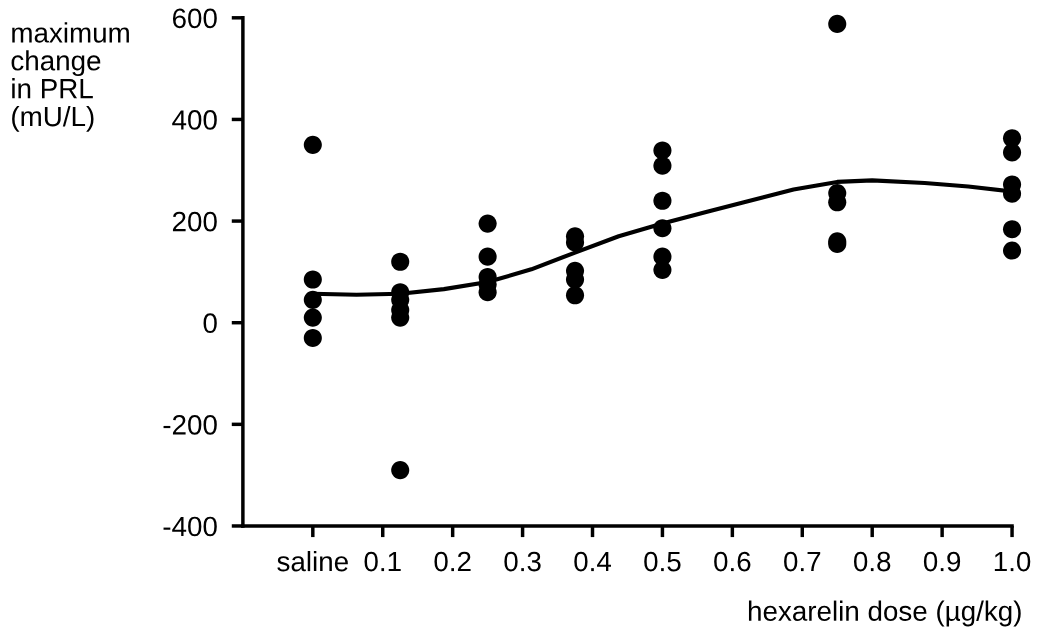 This screenshot has height=636, width=1038. I want to click on y-tick-label: 600, so click(194, 18).